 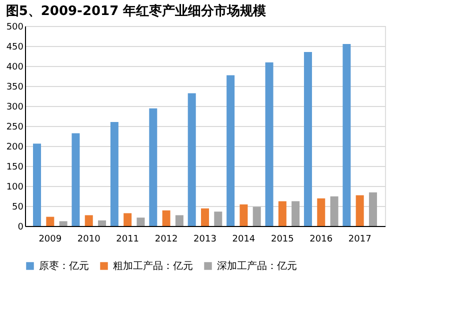 What do you see at coordinates (50, 239) in the screenshot?
I see `x-tick-label: 2009` at bounding box center [50, 239].